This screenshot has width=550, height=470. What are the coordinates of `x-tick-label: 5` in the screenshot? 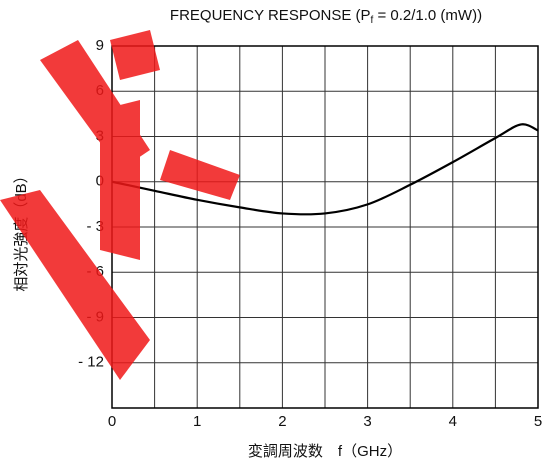 It's located at (538, 421).